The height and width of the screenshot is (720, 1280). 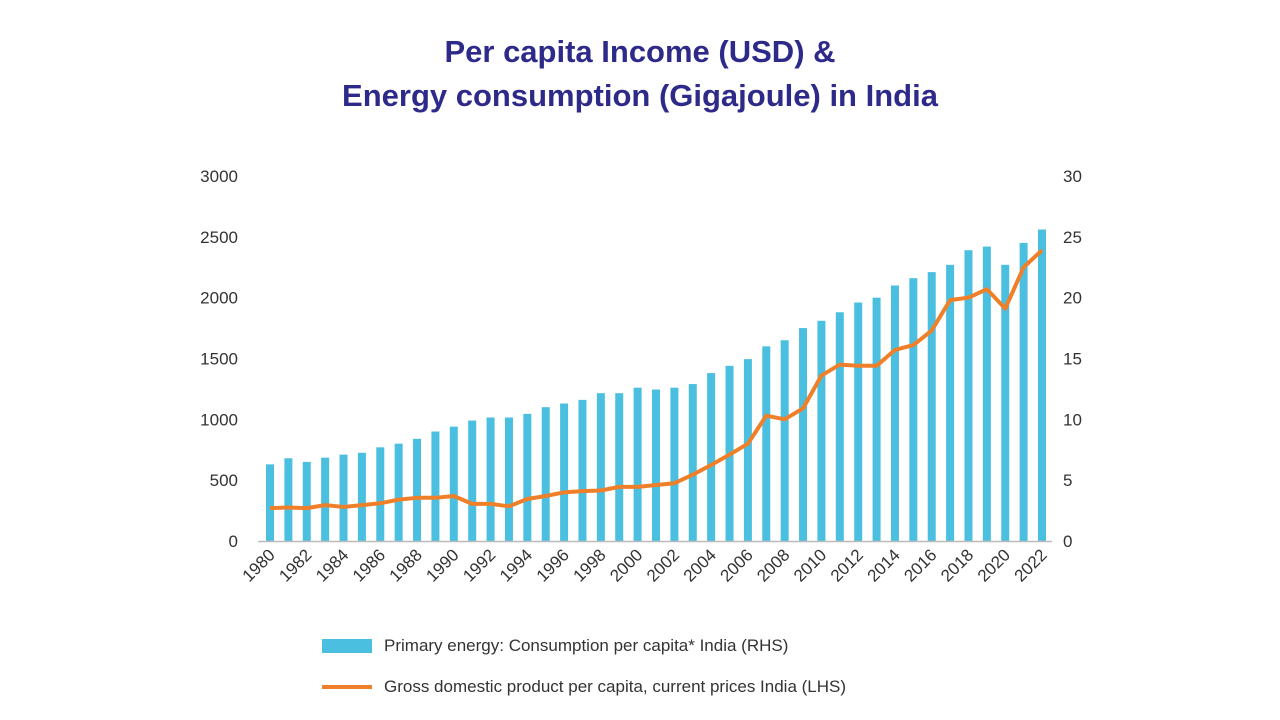 I want to click on bar-2021, so click(x=1023, y=391).